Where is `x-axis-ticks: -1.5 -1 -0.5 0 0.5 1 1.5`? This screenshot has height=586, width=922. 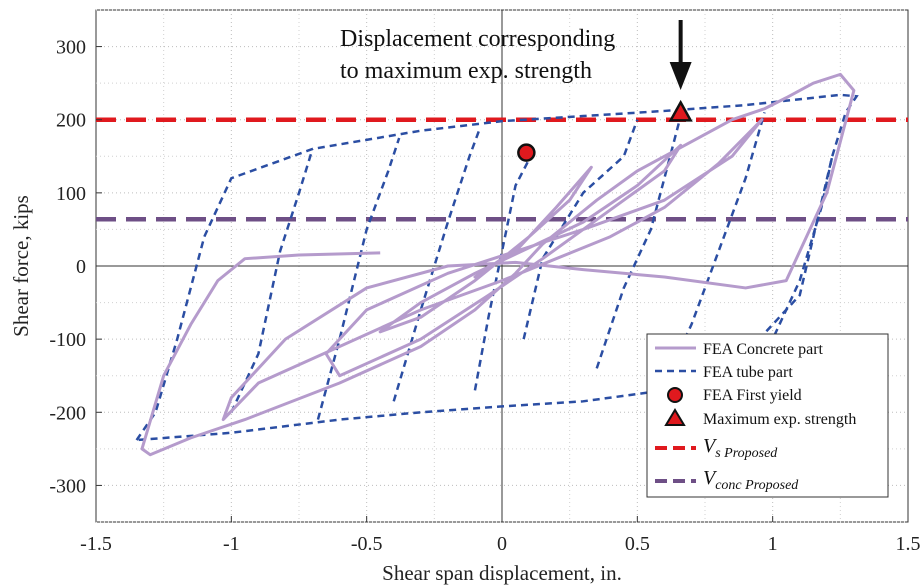
x-axis-ticks: -1.5 -1 -0.5 0 0.5 1 1.5 is located at coordinates (500, 535).